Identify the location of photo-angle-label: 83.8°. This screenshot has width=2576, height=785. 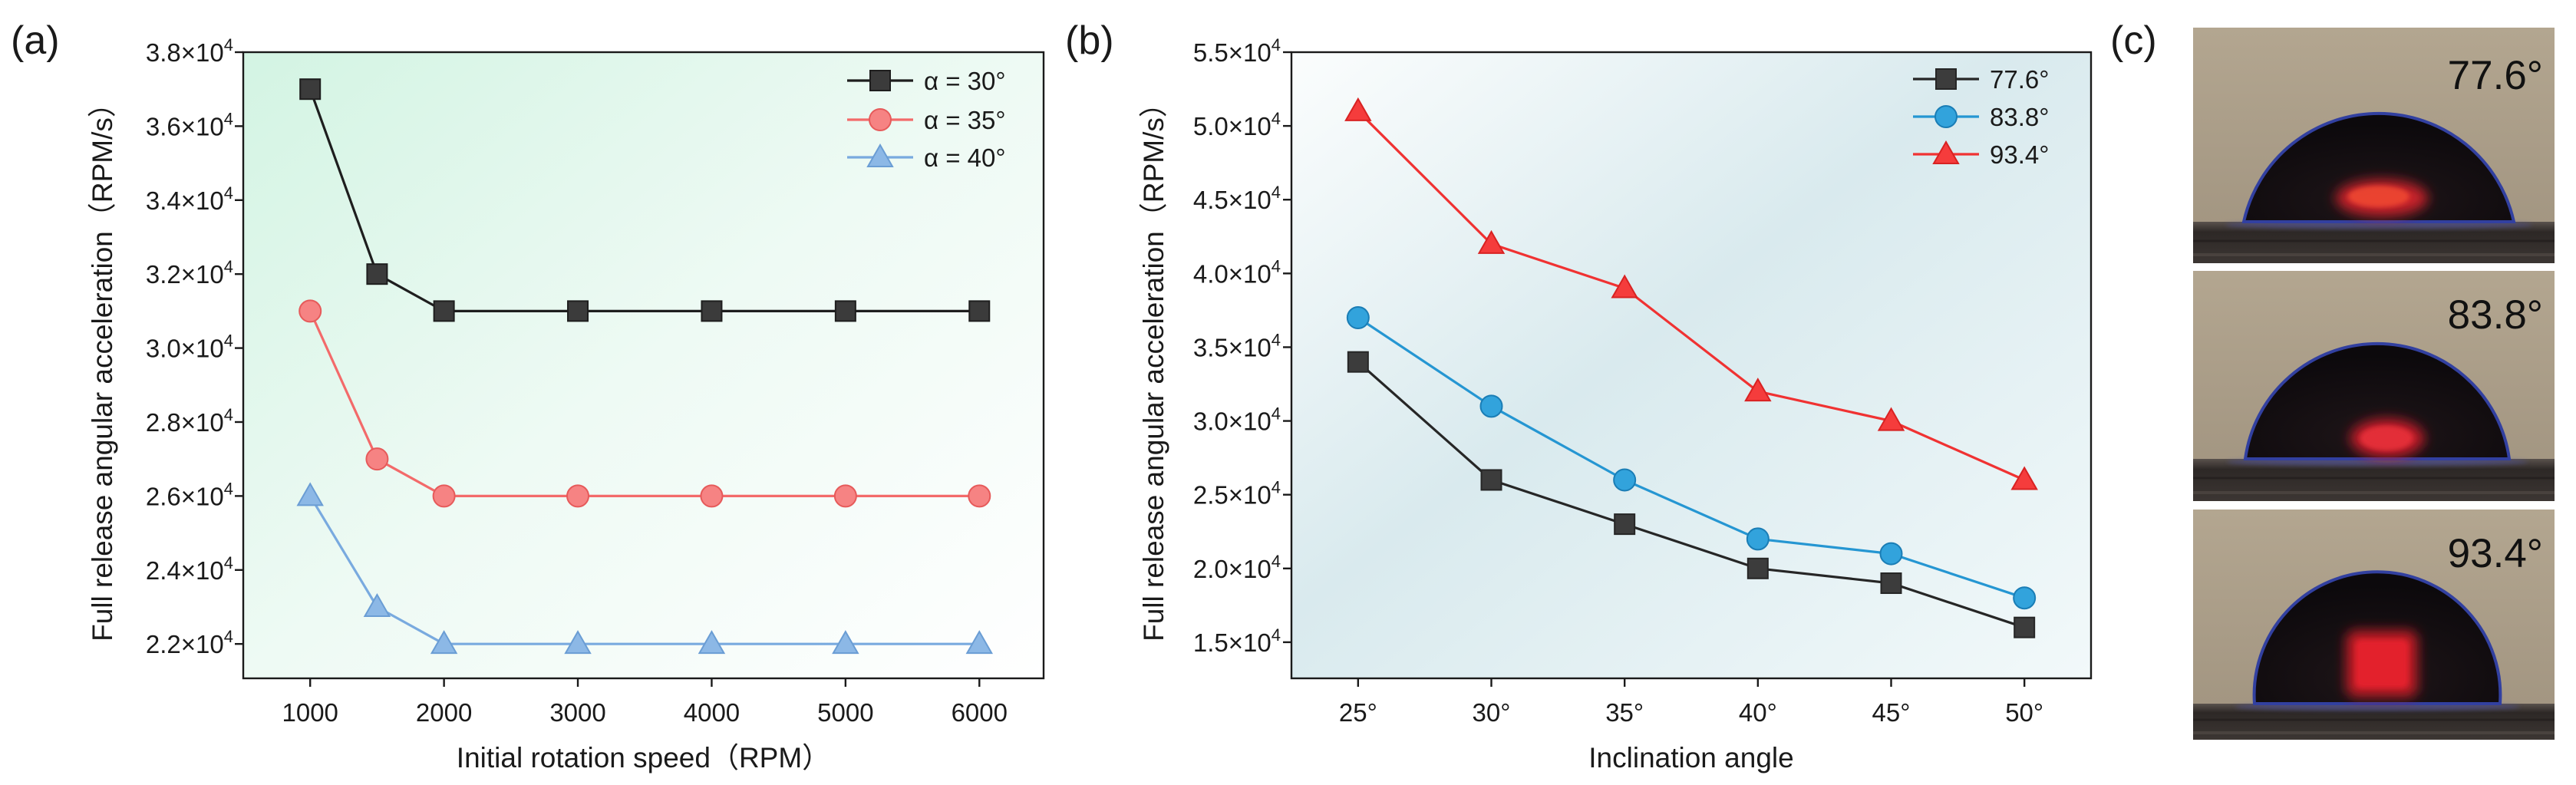
(2495, 315).